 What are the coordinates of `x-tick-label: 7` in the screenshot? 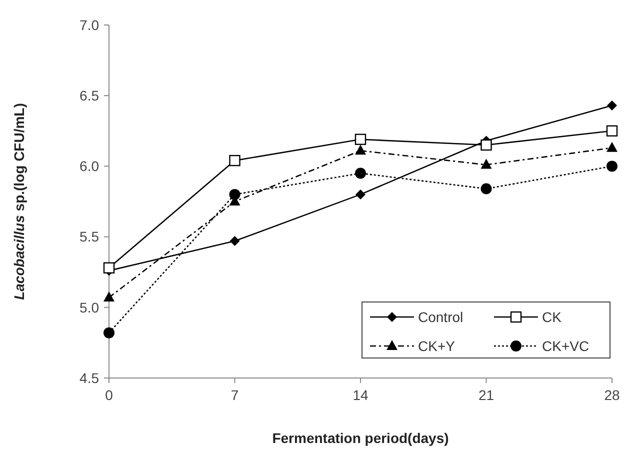 It's located at (234, 395).